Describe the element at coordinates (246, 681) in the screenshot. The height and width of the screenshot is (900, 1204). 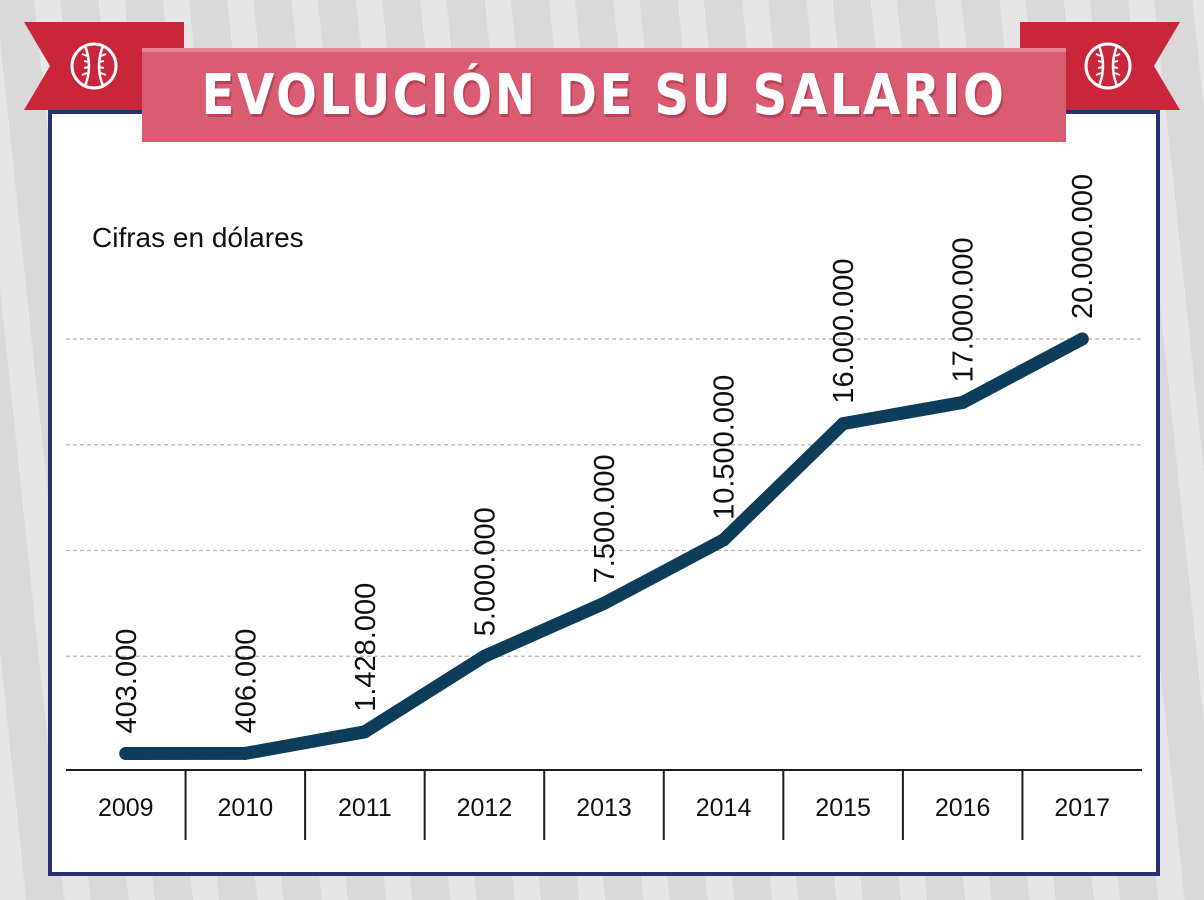
I see `data-label: 406.000` at that location.